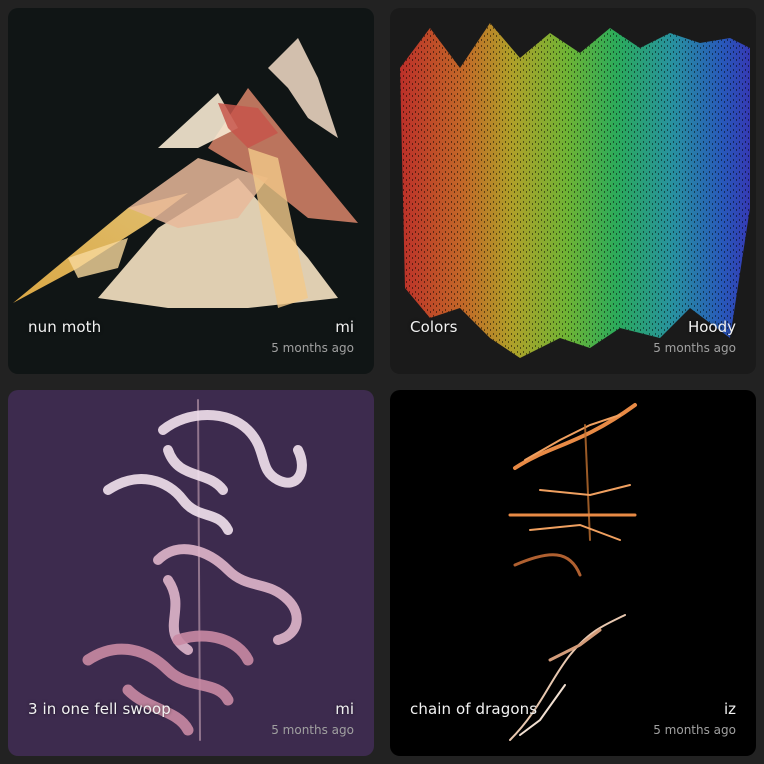 This screenshot has height=764, width=764. Describe the element at coordinates (191, 334) in the screenshot. I see `artwork-meta: nun moth mi 5 months ago` at that location.